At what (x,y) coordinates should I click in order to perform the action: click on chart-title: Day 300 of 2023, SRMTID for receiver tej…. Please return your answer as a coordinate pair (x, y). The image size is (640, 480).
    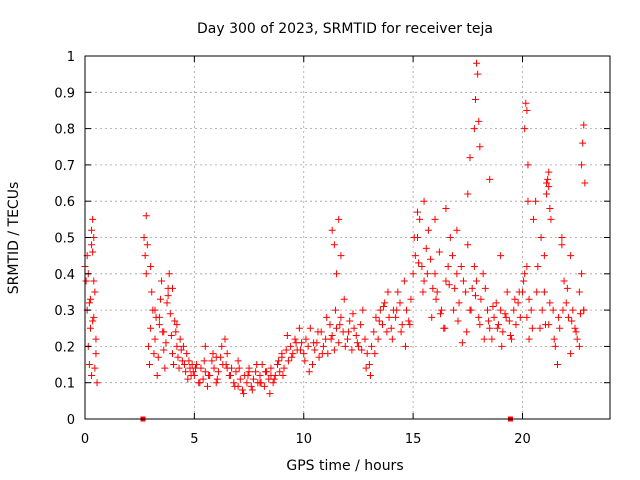
    Looking at the image, I should click on (345, 29).